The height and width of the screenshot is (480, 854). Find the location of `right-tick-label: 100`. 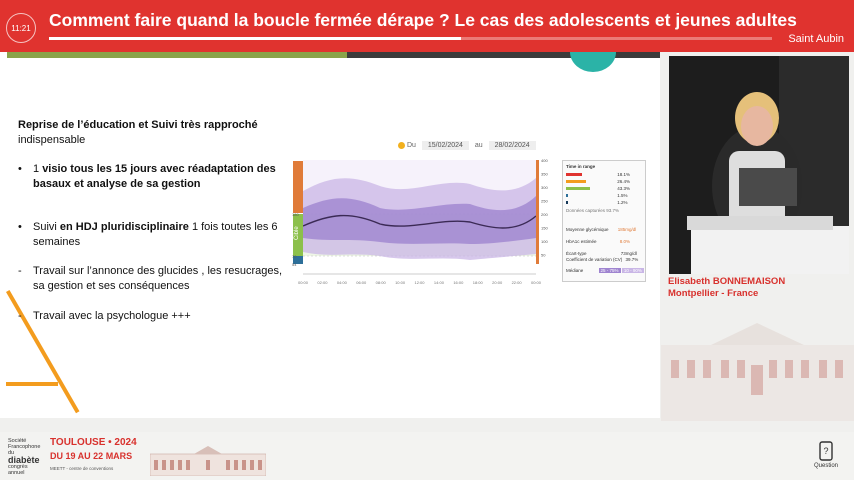

right-tick-label: 100 is located at coordinates (544, 241).